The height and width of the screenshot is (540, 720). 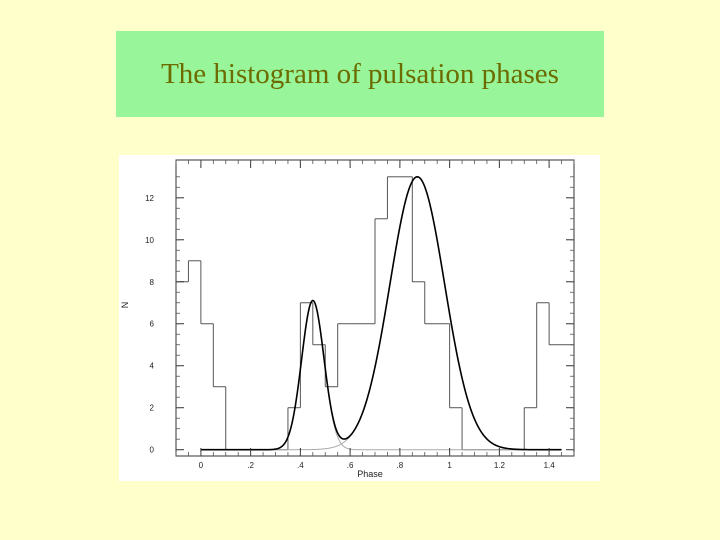 I want to click on x-tick-label: 0, so click(x=201, y=465).